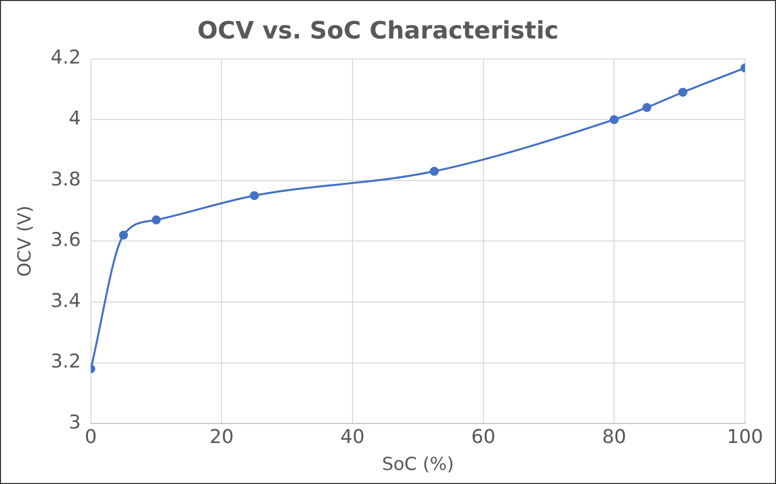 This screenshot has height=484, width=776. Describe the element at coordinates (90, 437) in the screenshot. I see `x-tick-label: 0` at that location.